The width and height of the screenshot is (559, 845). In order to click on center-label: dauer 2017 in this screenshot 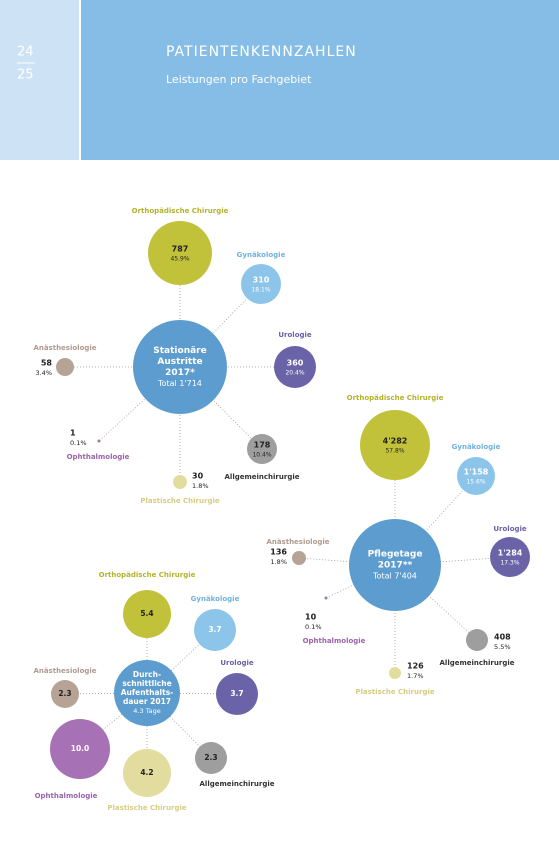, I will do `click(147, 701)`.